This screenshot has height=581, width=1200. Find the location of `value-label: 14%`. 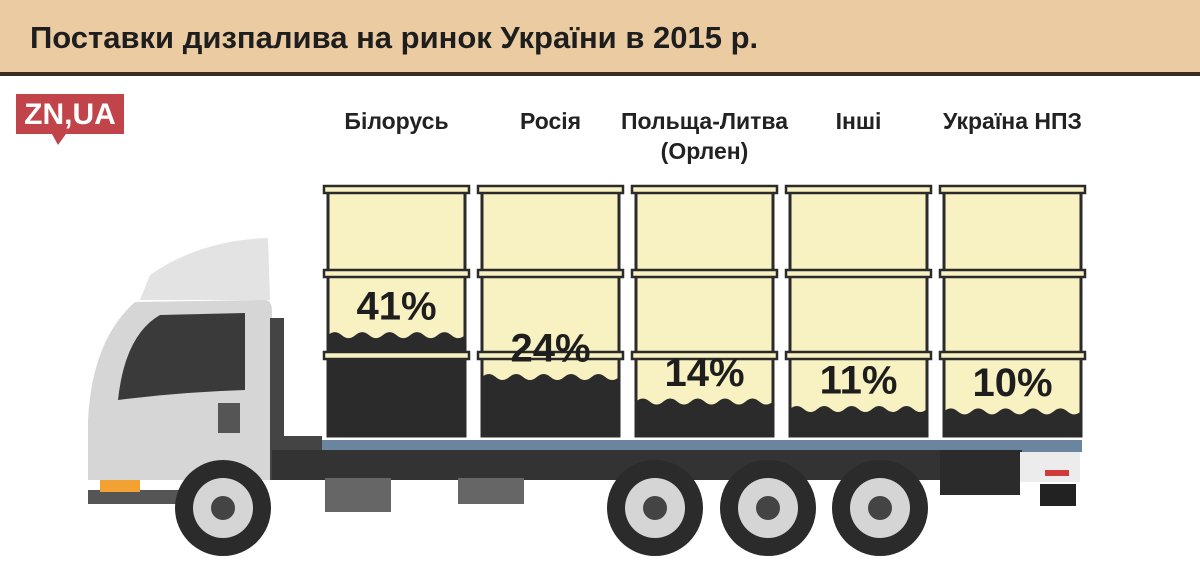

value-label: 14% is located at coordinates (704, 373).